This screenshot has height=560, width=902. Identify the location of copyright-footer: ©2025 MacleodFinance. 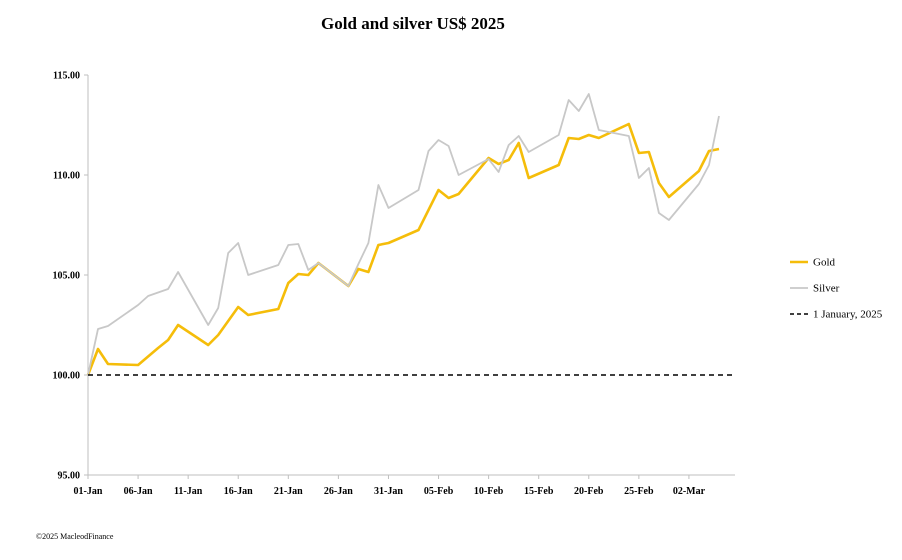
(75, 536).